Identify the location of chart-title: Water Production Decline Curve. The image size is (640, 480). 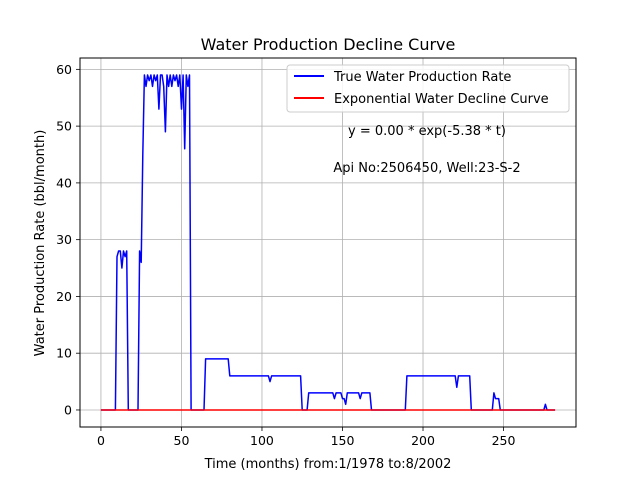
(328, 44).